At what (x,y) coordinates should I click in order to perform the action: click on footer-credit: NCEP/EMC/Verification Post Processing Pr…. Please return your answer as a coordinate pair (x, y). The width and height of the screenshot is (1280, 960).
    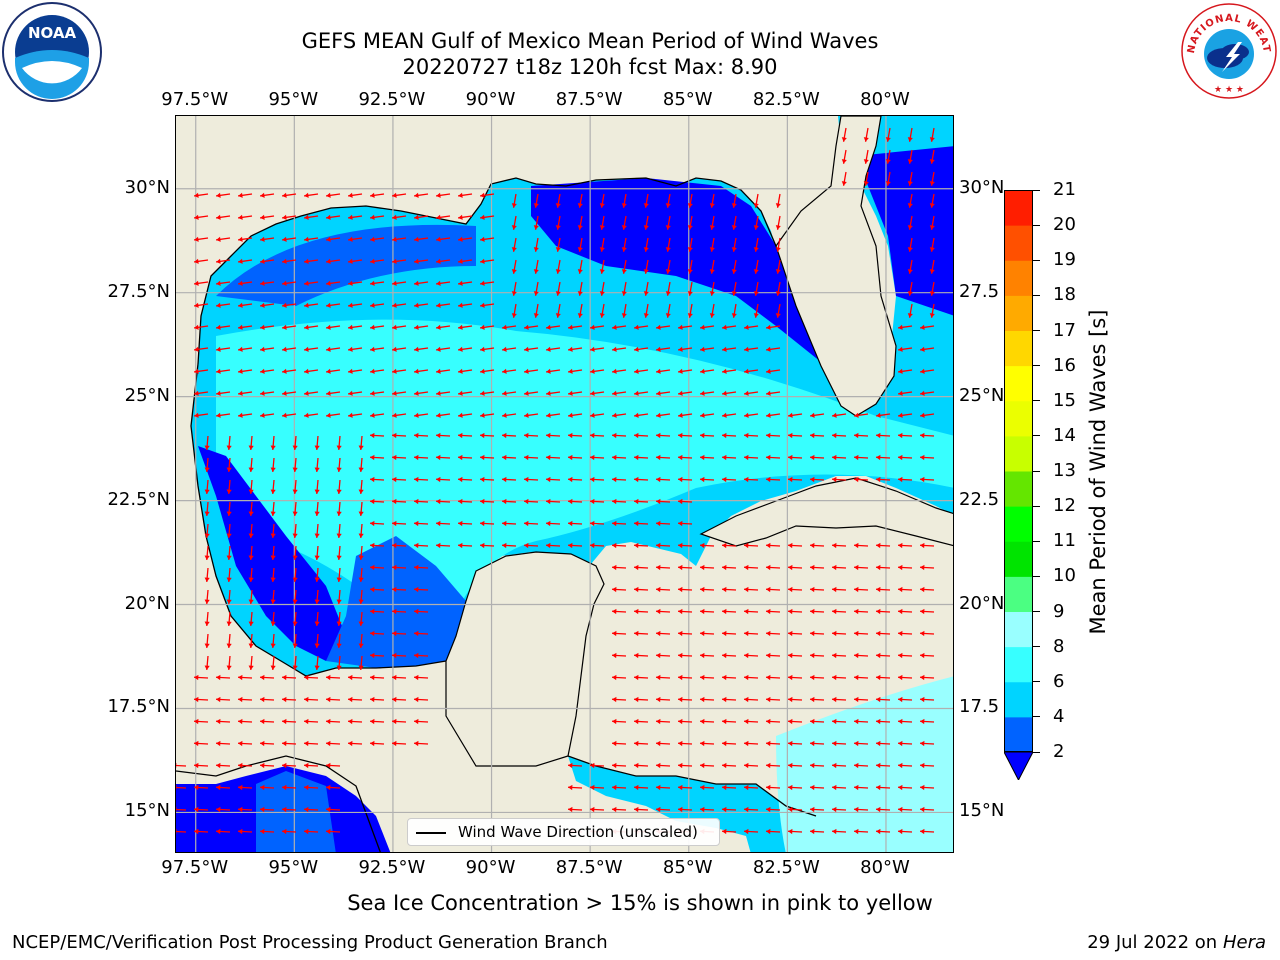
    Looking at the image, I should click on (310, 942).